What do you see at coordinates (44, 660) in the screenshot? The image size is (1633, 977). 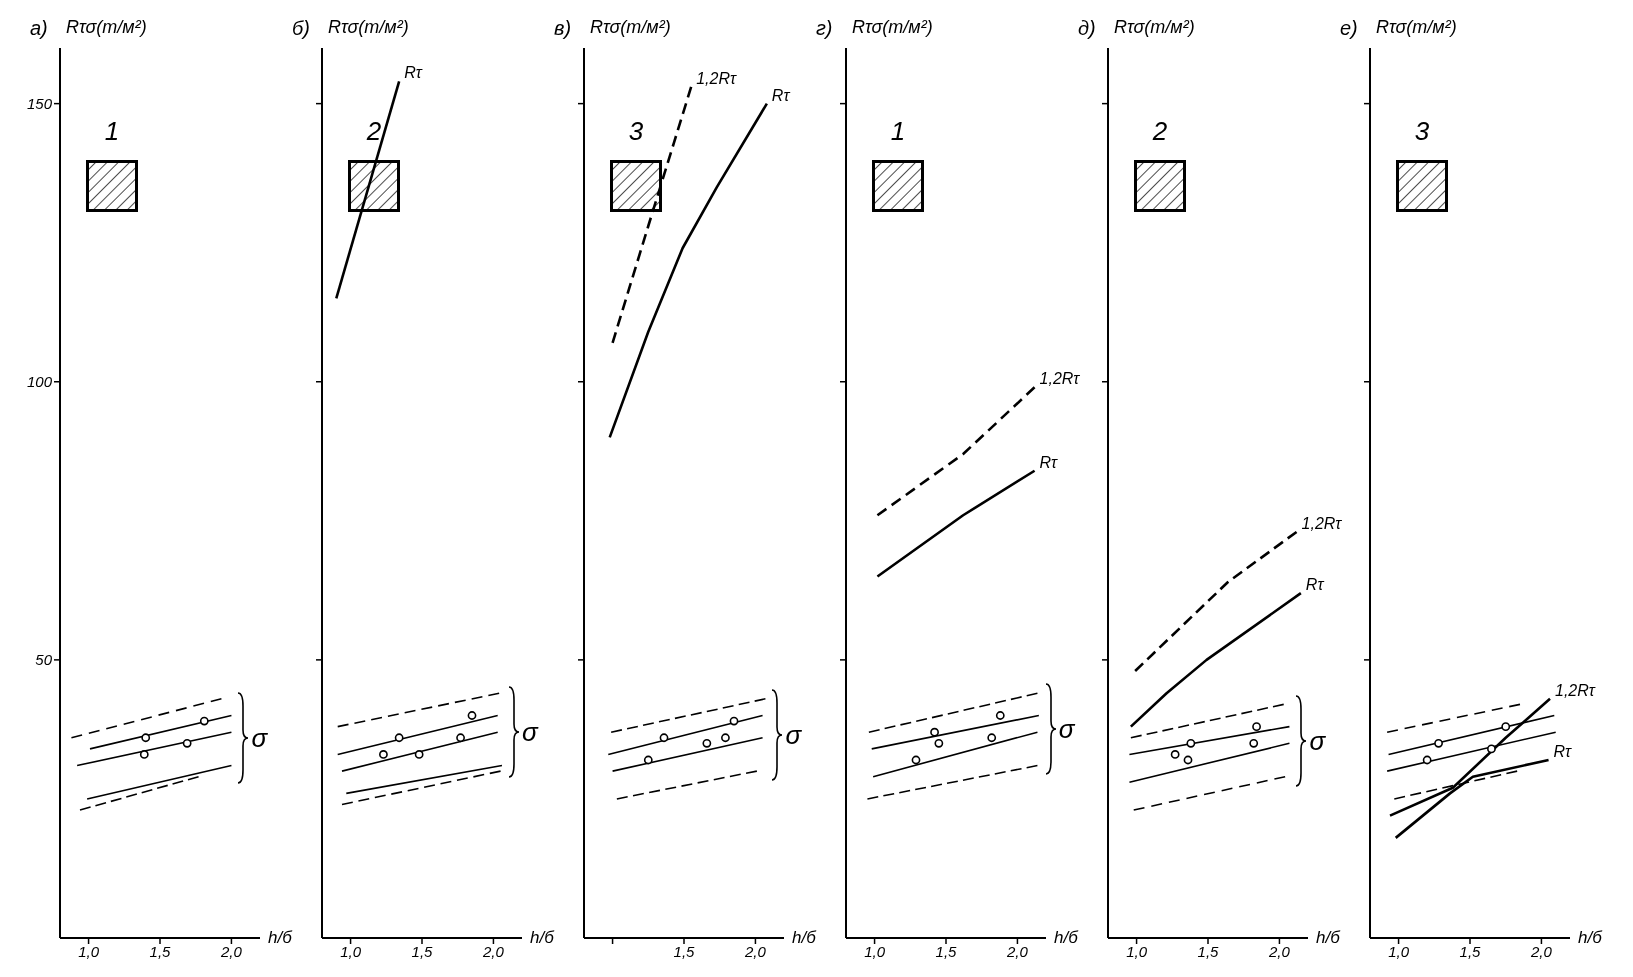 I see `y-tick-label: 50` at bounding box center [44, 660].